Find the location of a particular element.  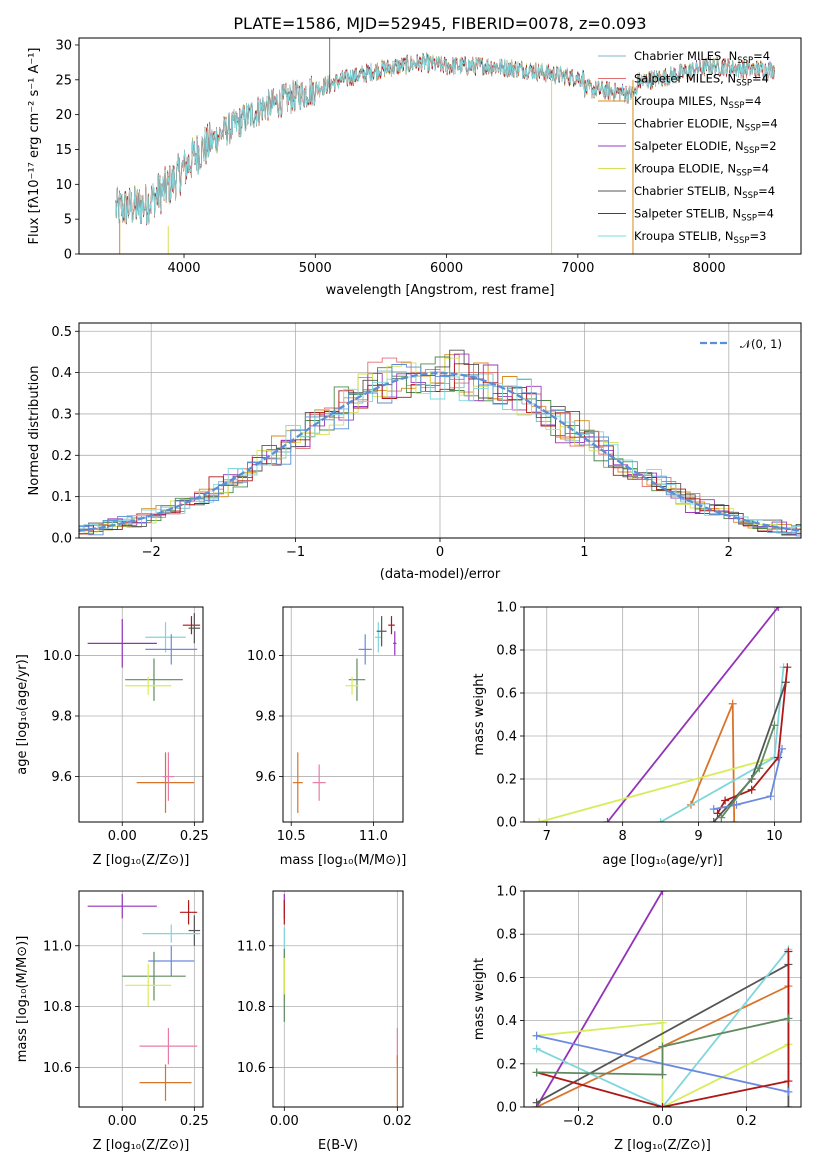

y-axis-label: mass [log₁₀(M/M⊙)] is located at coordinates (22, 999).